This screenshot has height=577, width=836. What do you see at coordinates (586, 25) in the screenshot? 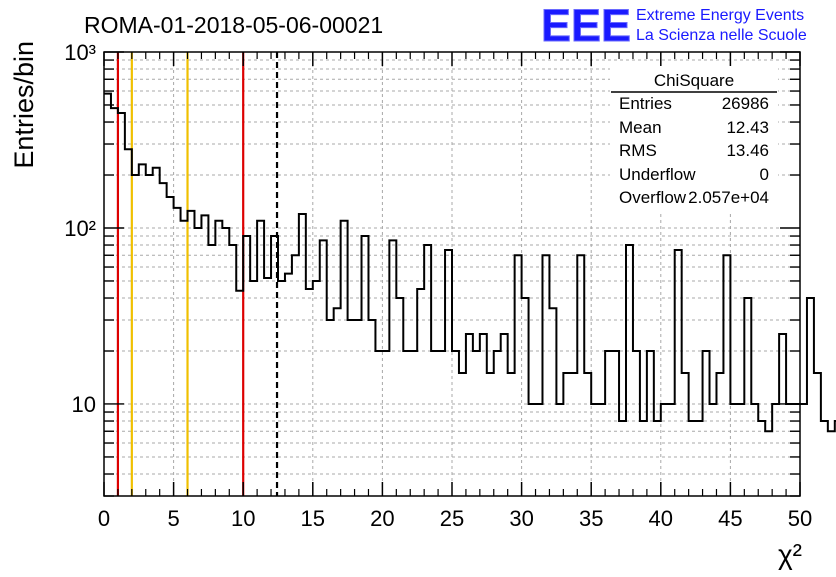
I see `logo-mark: EEE` at bounding box center [586, 25].